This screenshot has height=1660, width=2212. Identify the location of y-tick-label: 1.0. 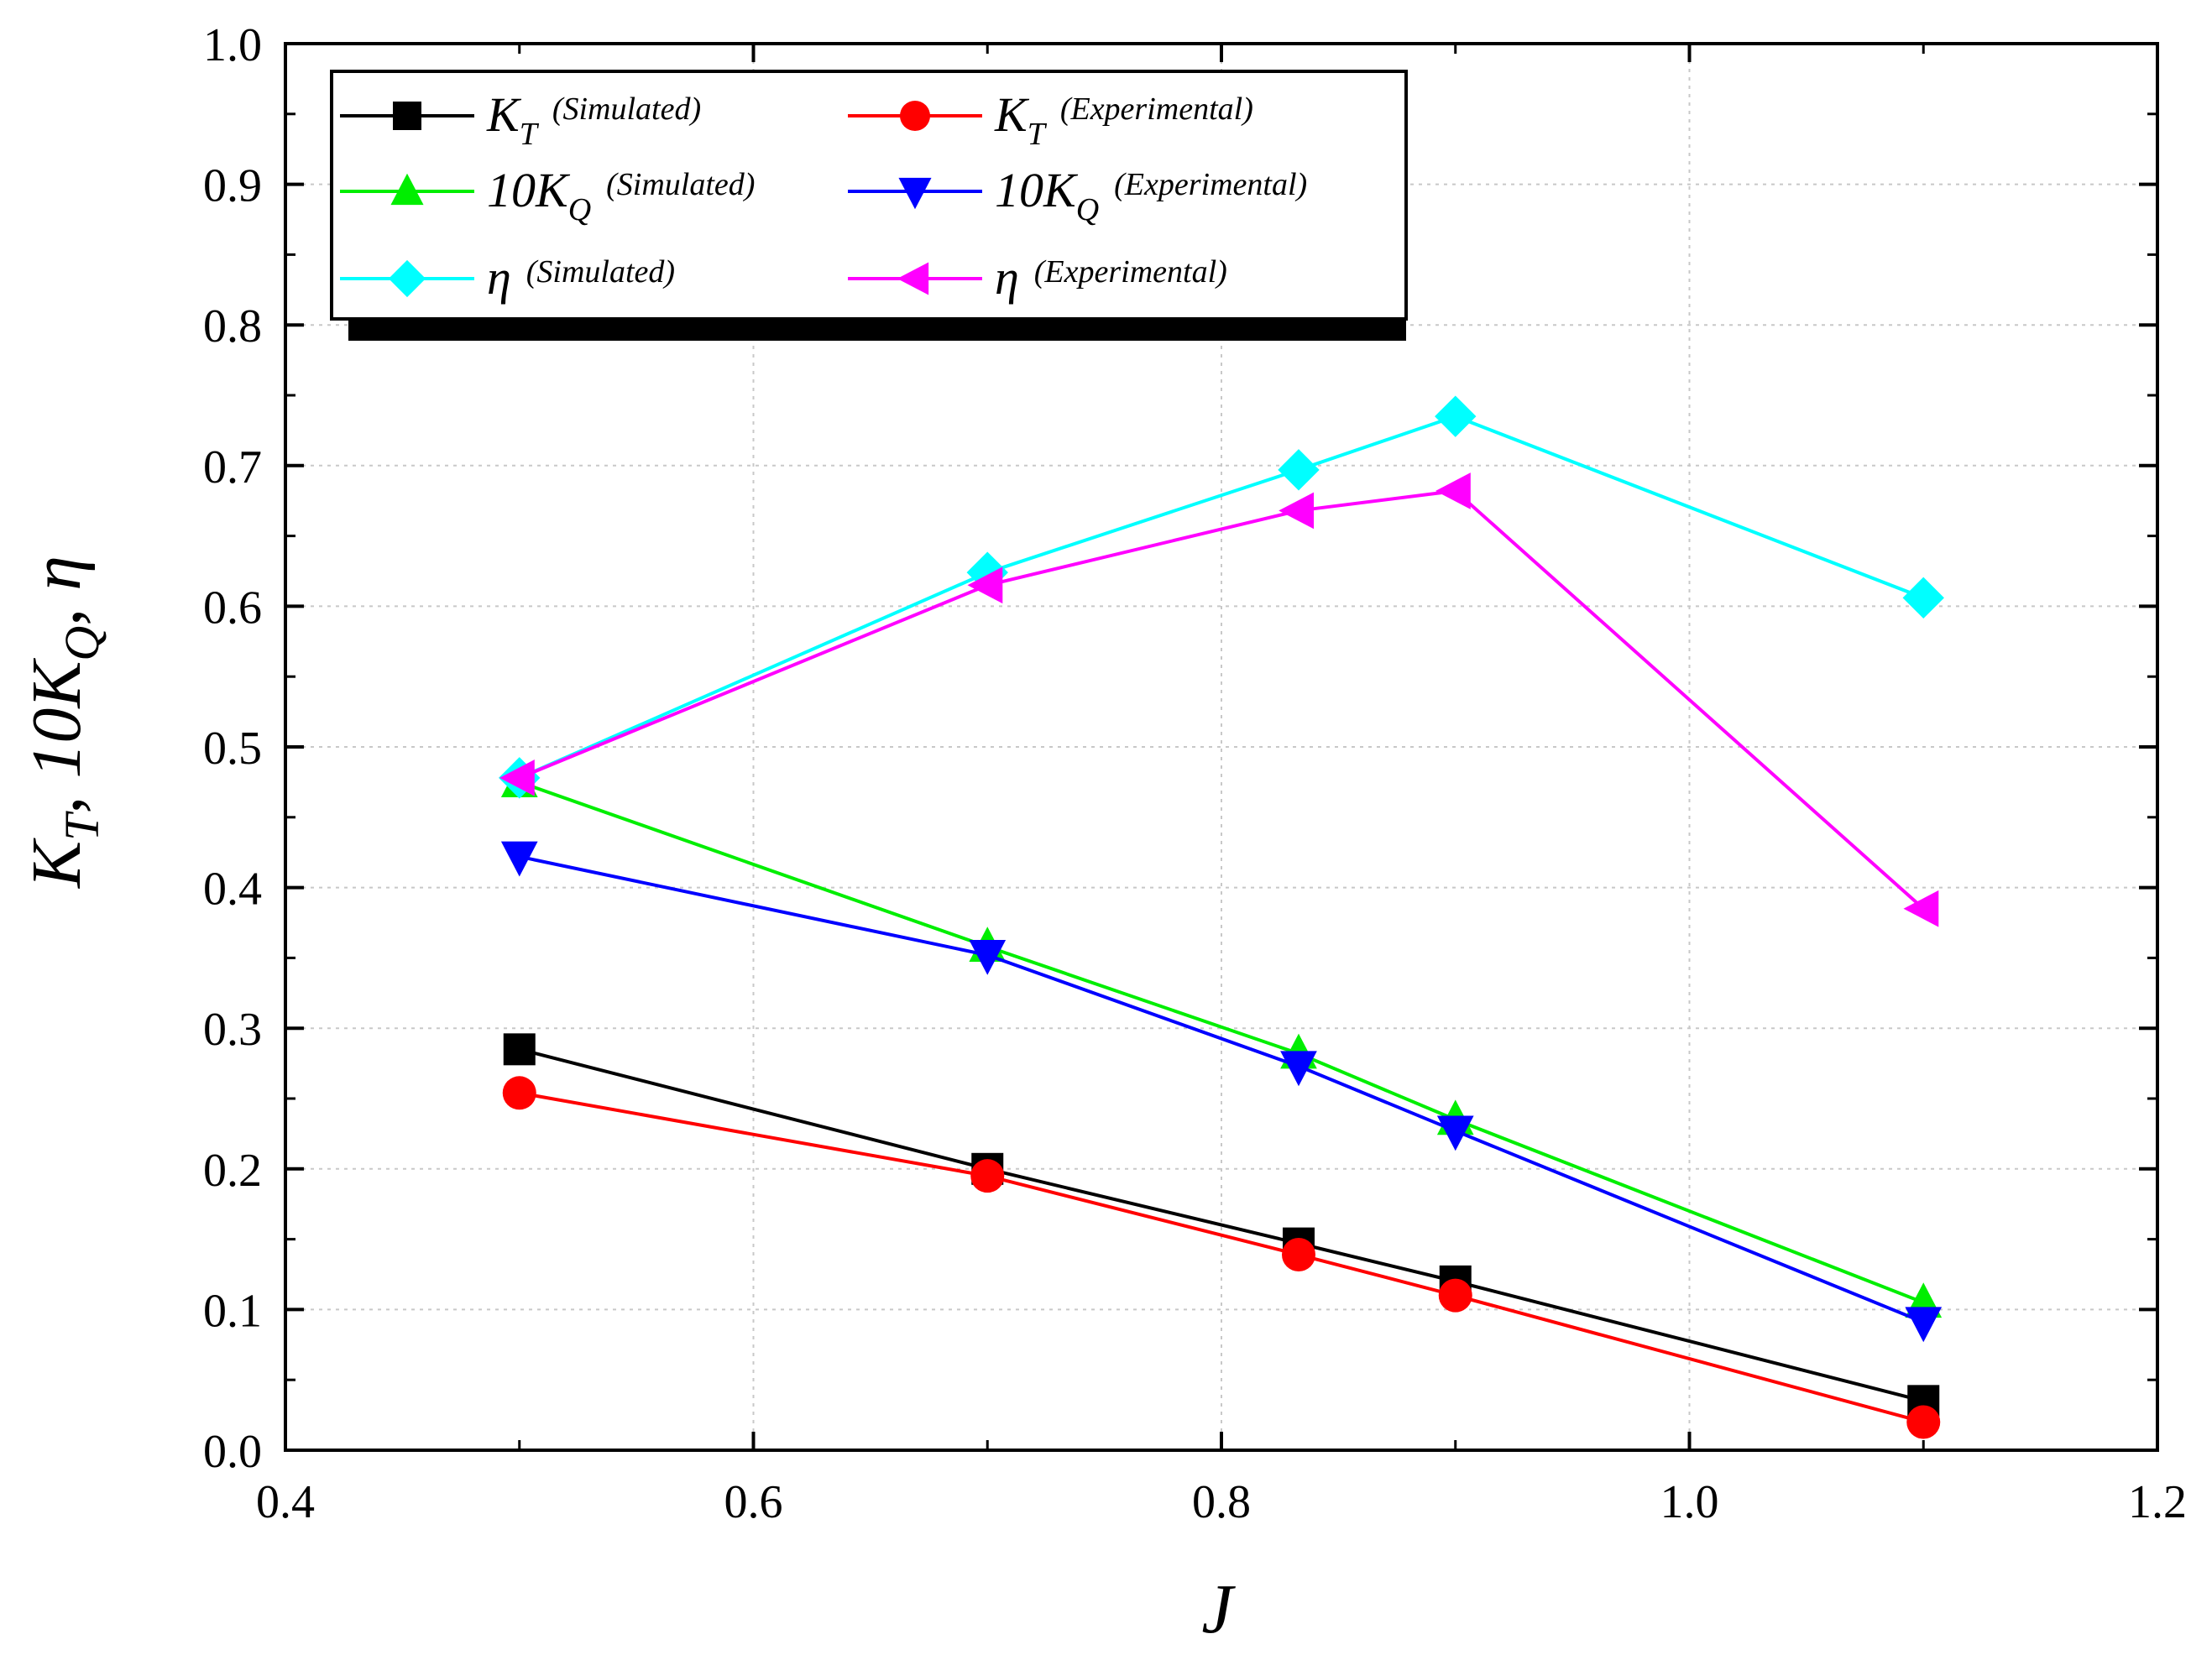
(233, 45).